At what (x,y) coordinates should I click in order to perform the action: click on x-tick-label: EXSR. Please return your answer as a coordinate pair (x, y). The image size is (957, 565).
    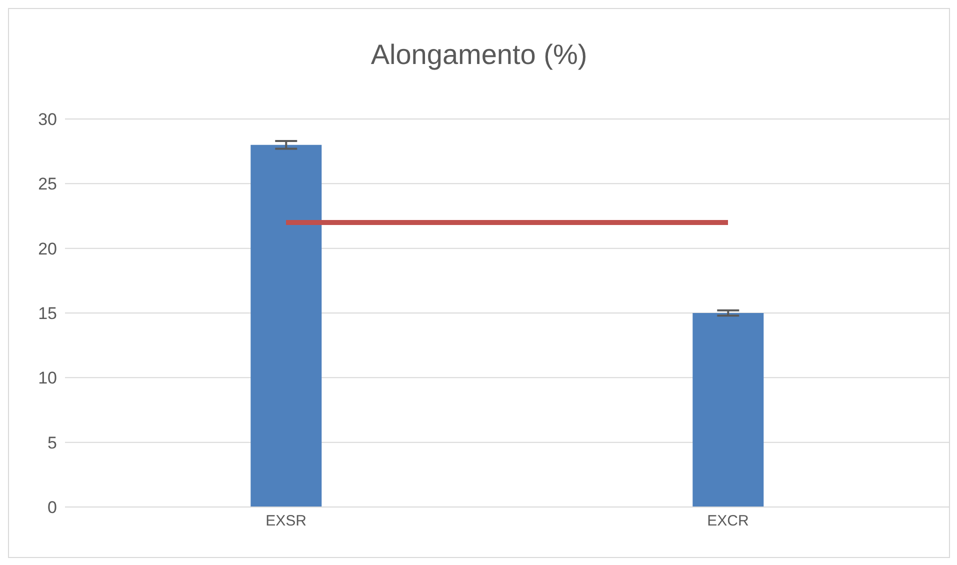
    Looking at the image, I should click on (286, 521).